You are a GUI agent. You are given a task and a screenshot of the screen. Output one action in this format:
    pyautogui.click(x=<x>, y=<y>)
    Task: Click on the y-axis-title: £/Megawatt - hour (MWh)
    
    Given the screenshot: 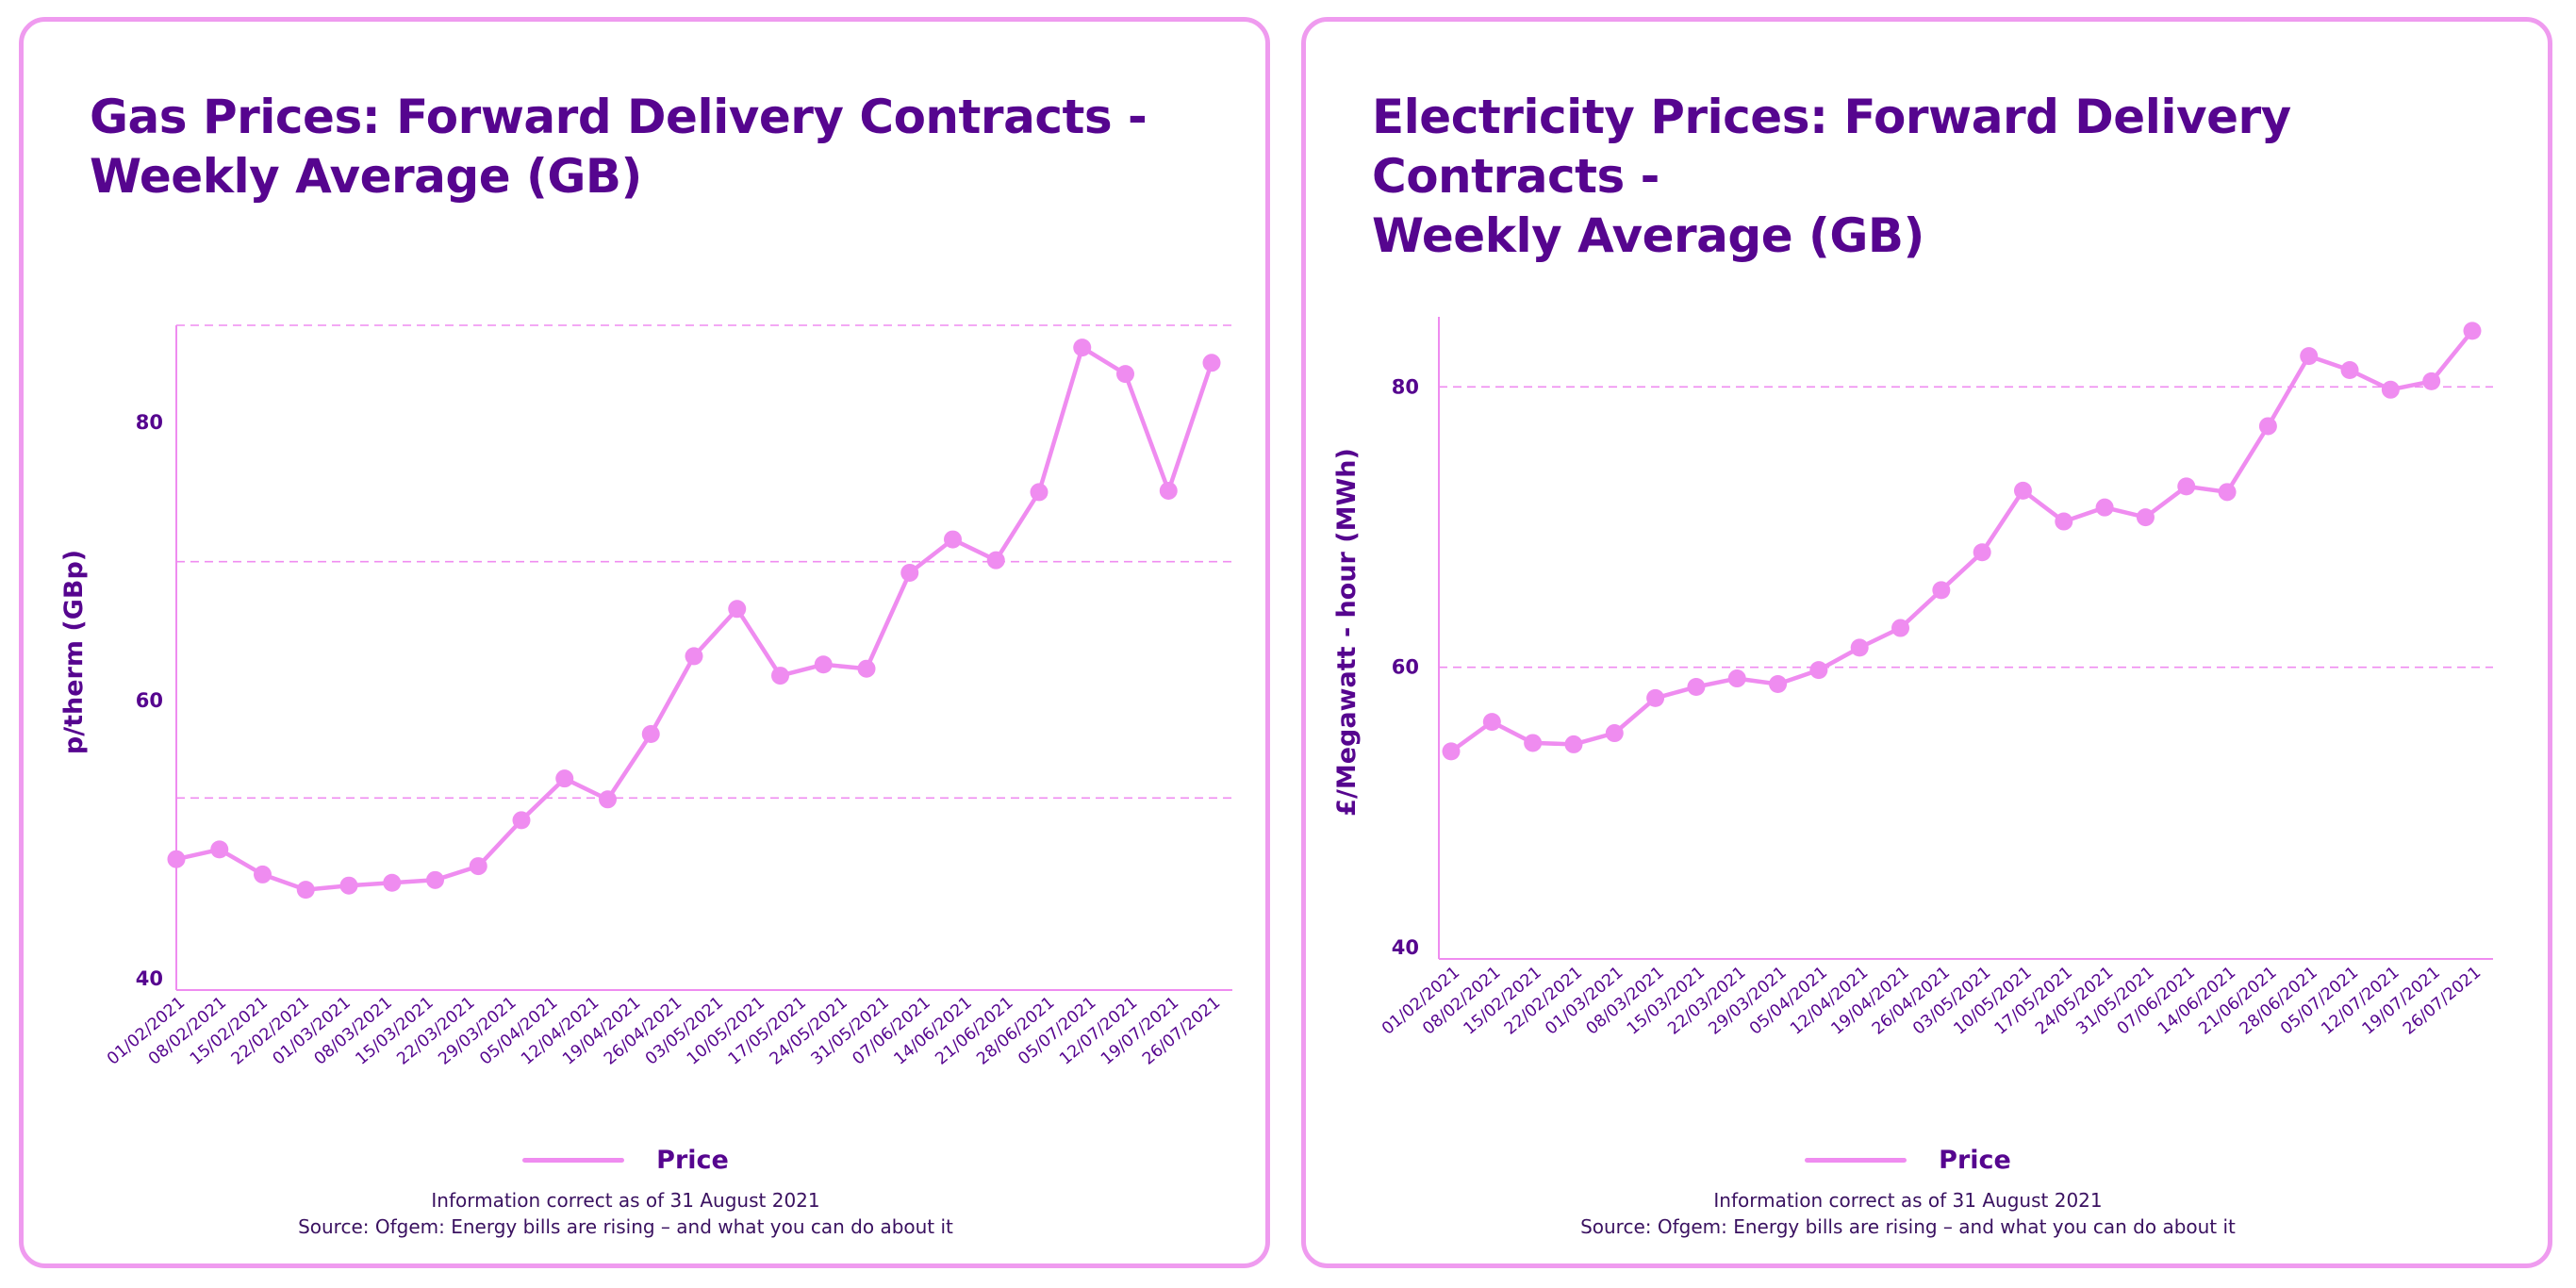 What is the action you would take?
    pyautogui.click(x=1347, y=632)
    